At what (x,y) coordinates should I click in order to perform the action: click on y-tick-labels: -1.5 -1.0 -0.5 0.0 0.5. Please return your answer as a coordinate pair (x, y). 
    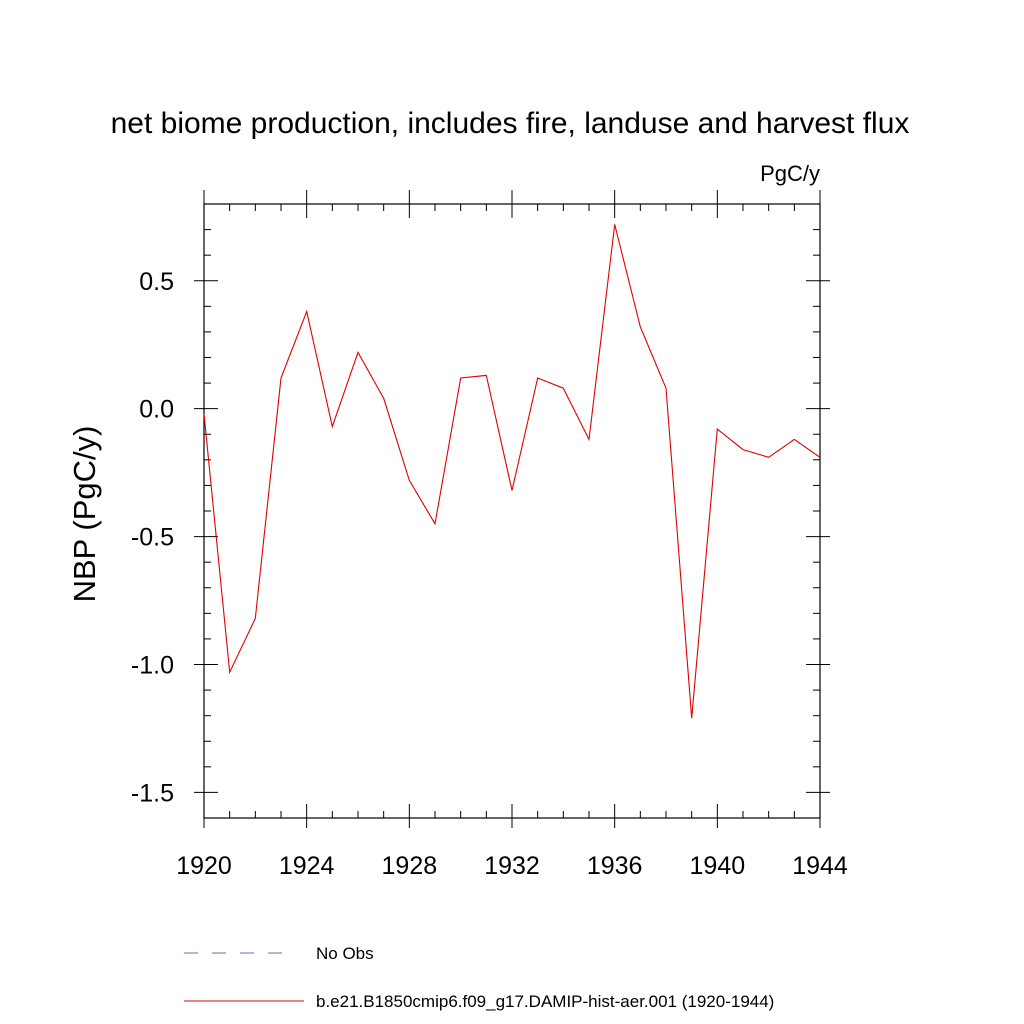
    Looking at the image, I should click on (152, 538).